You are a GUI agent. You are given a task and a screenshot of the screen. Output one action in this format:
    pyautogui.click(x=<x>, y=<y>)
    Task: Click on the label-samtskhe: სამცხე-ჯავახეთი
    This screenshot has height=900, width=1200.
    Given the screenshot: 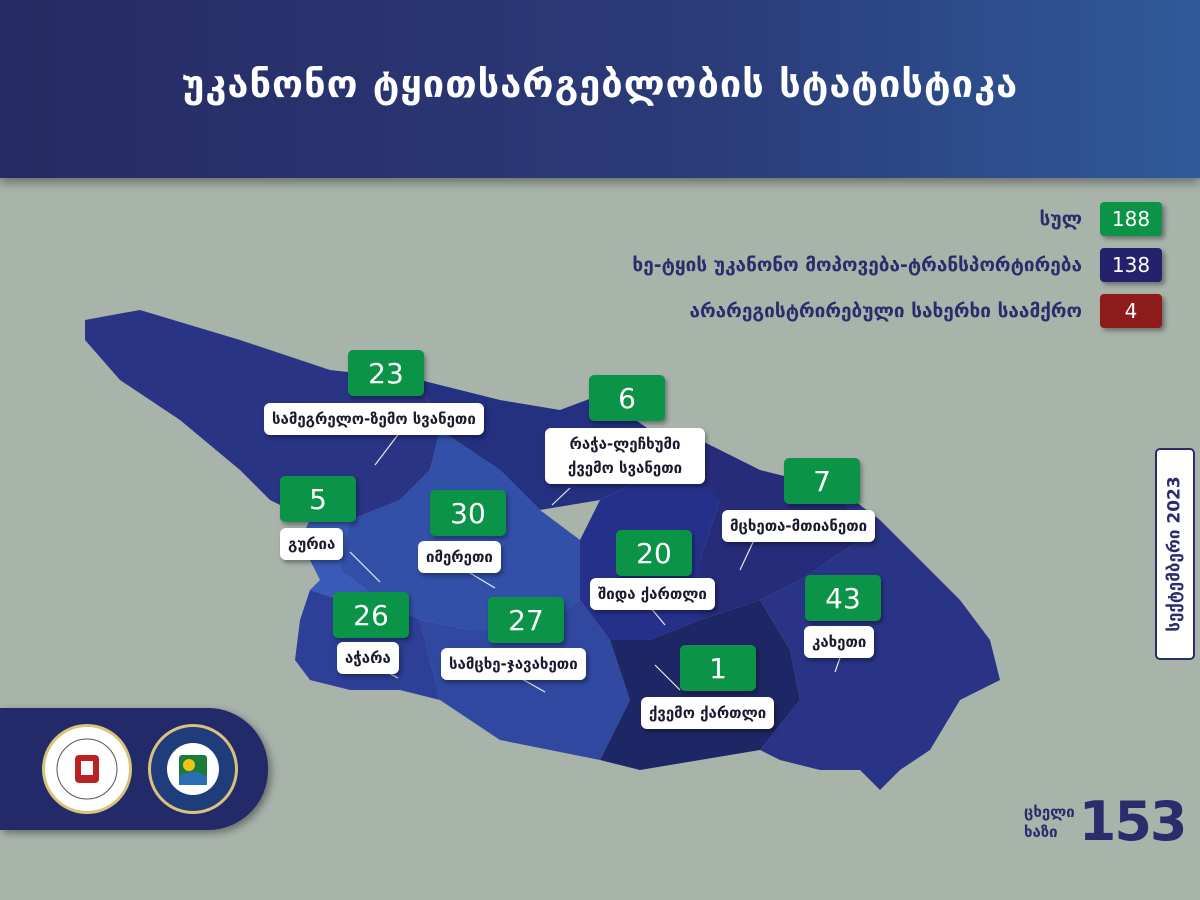 What is the action you would take?
    pyautogui.click(x=513, y=664)
    